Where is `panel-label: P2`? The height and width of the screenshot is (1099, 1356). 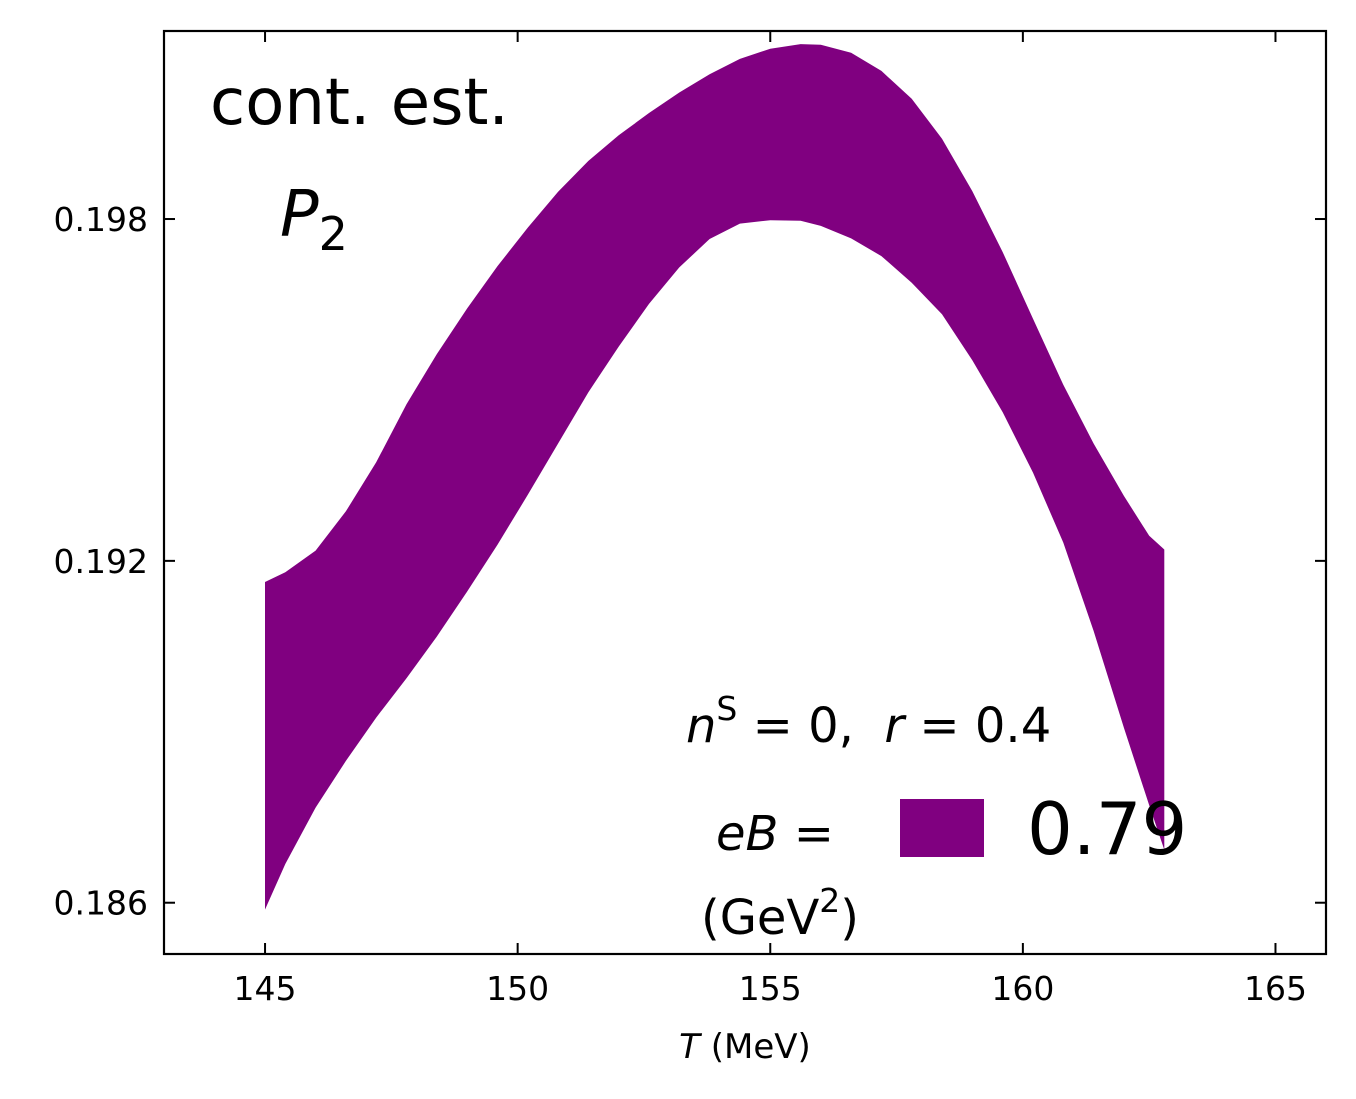 panel-label: P2 is located at coordinates (314, 219).